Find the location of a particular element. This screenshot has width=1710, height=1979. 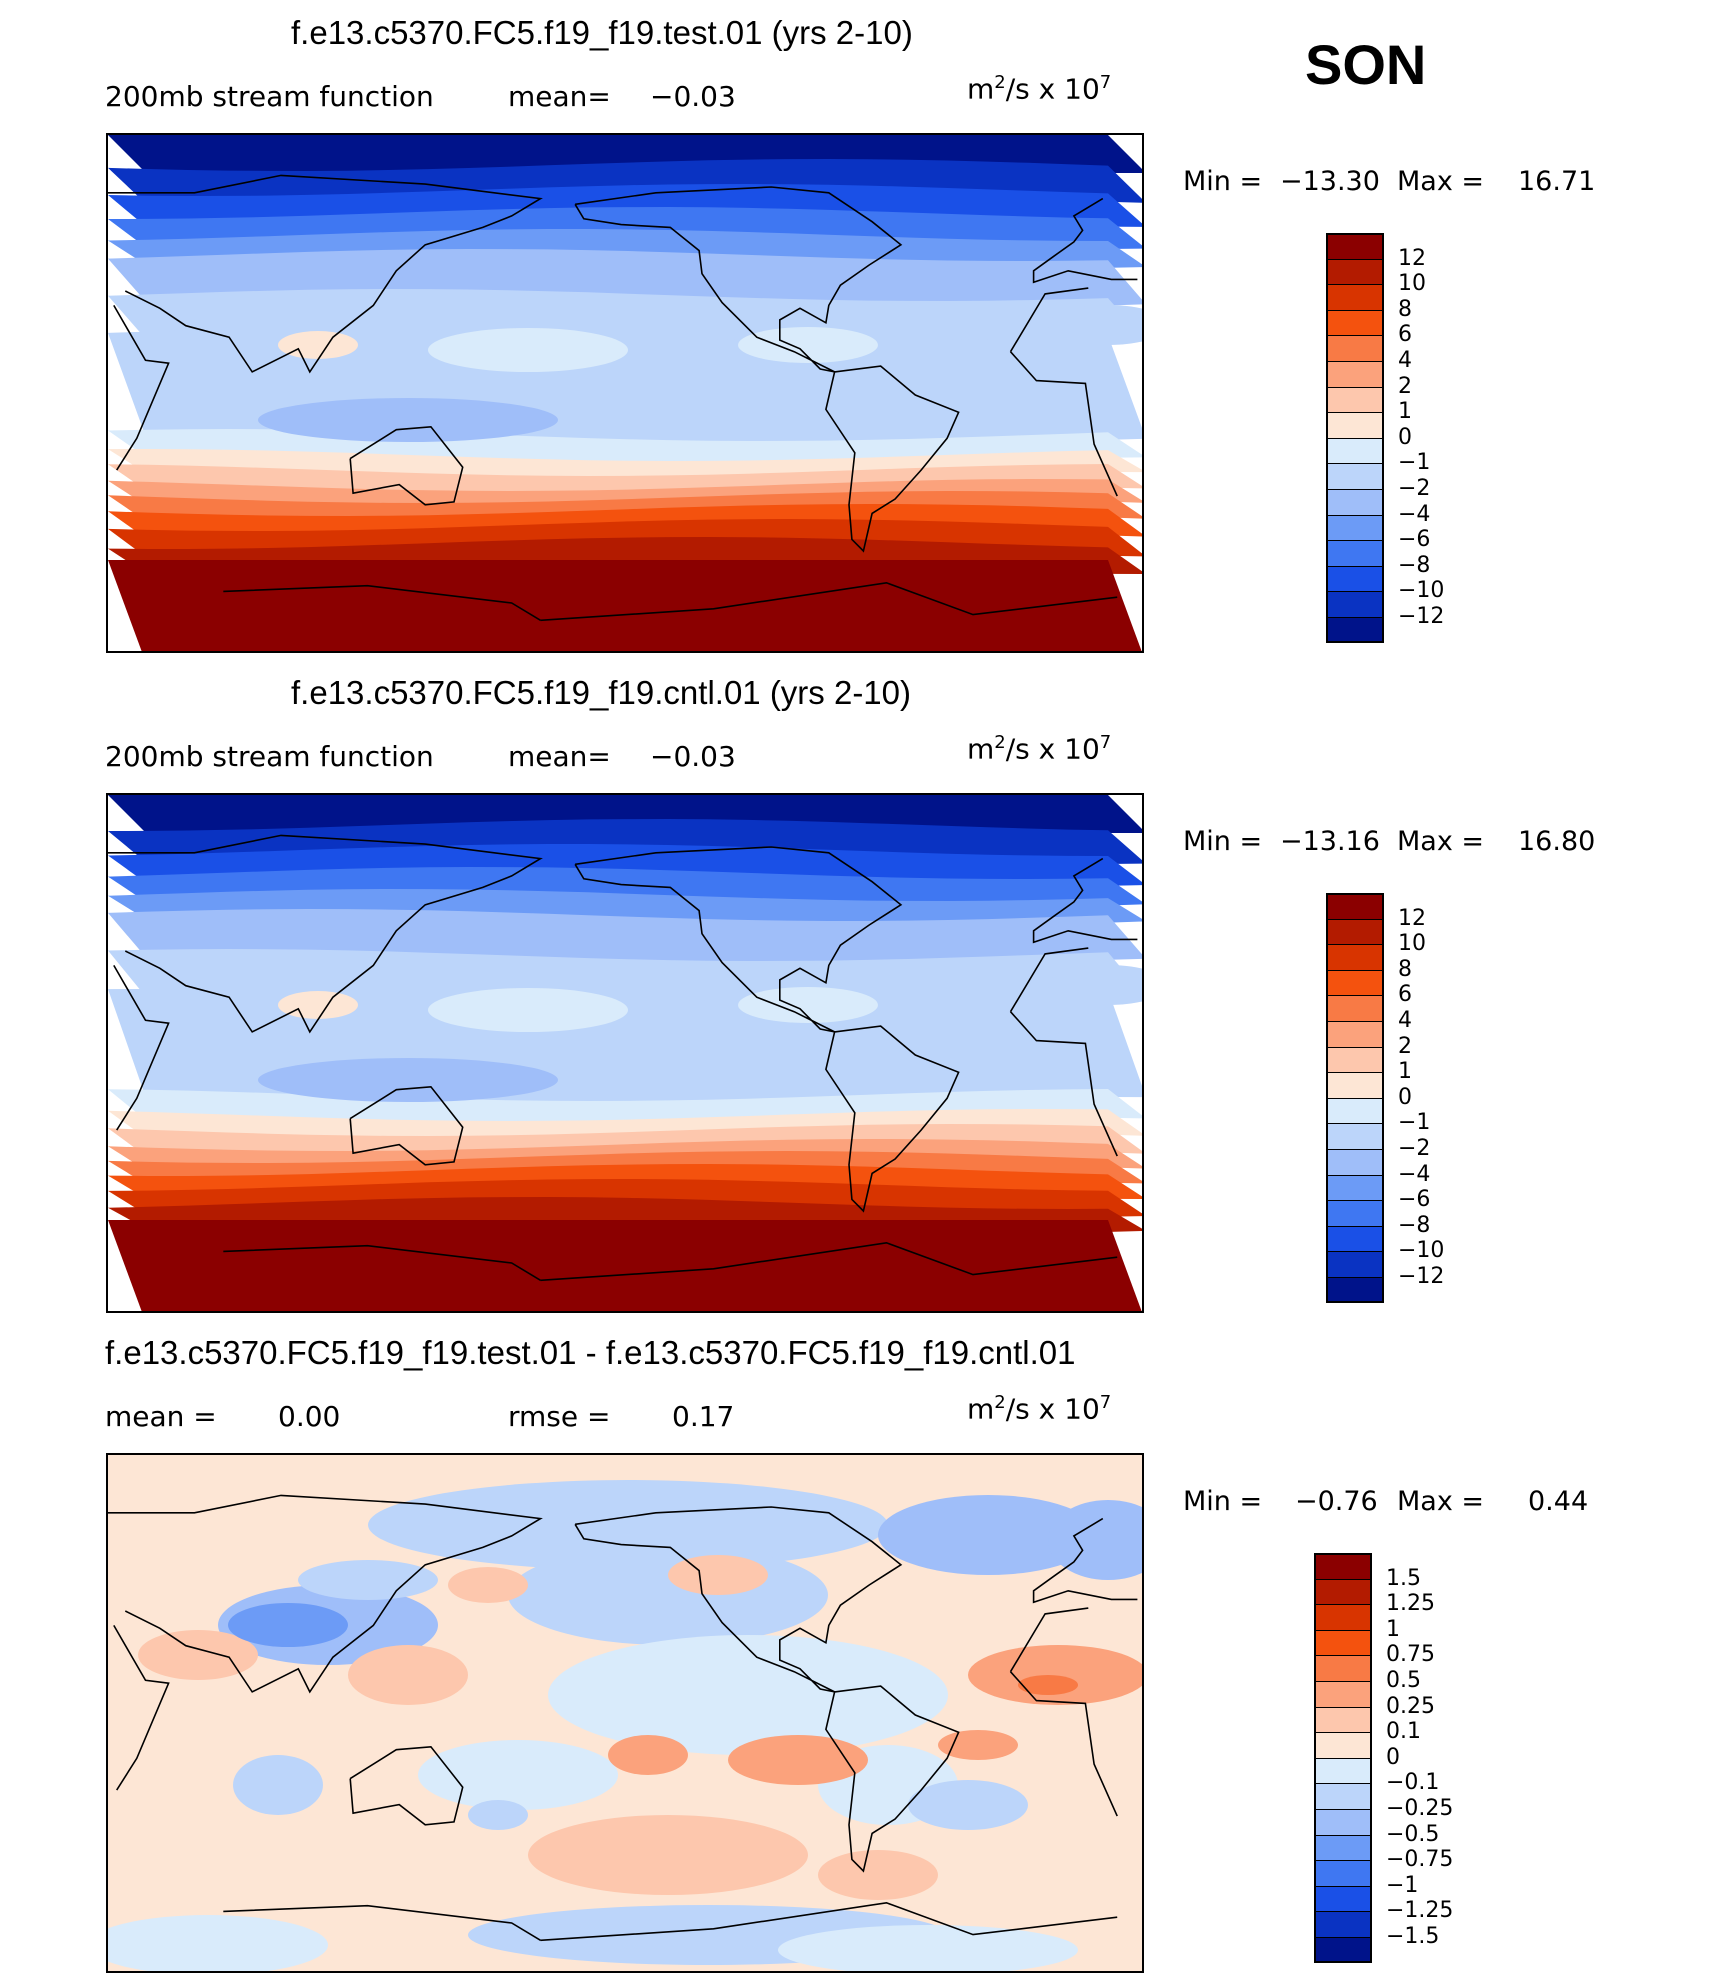

colorbar-tick-label: 2 is located at coordinates (1405, 1046).